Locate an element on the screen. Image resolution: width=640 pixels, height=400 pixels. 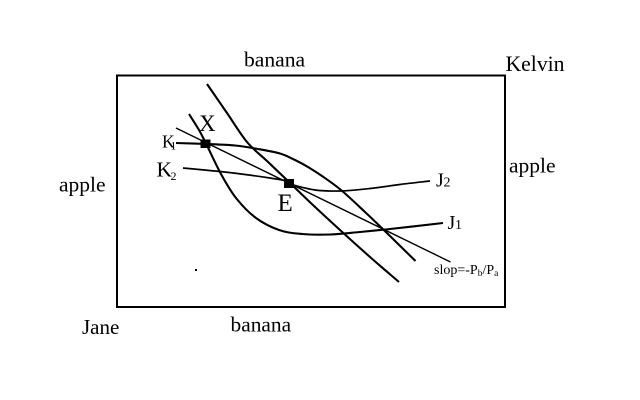
svg-text: Kelvin is located at coordinates (535, 64).